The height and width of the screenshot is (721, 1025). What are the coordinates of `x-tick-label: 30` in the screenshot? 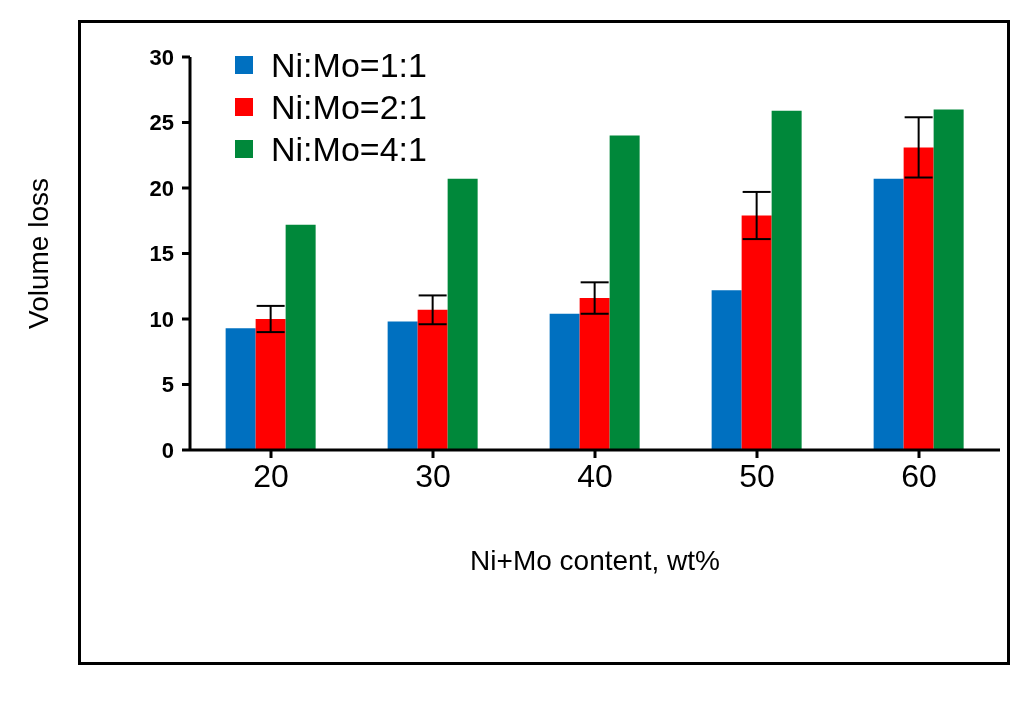 It's located at (433, 475).